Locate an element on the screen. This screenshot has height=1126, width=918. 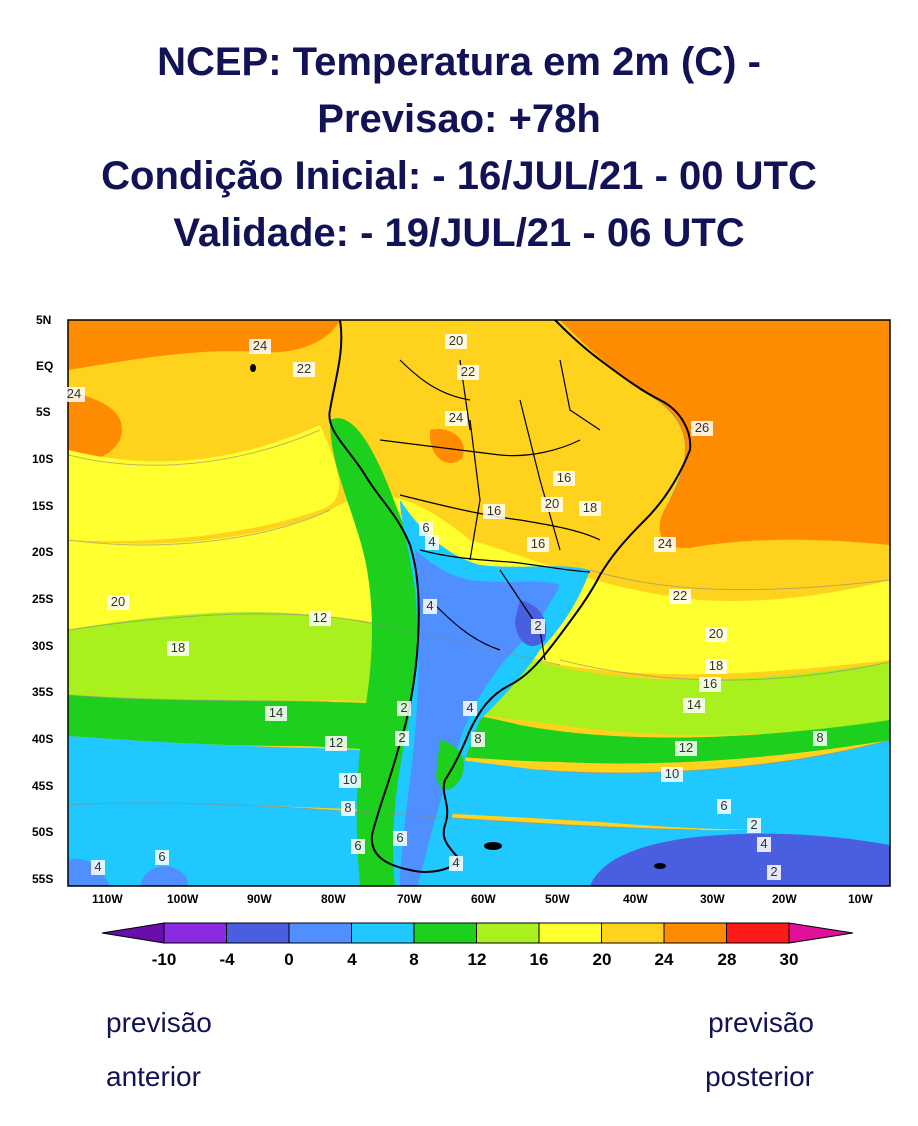
lat-label: 25S is located at coordinates (42, 599).